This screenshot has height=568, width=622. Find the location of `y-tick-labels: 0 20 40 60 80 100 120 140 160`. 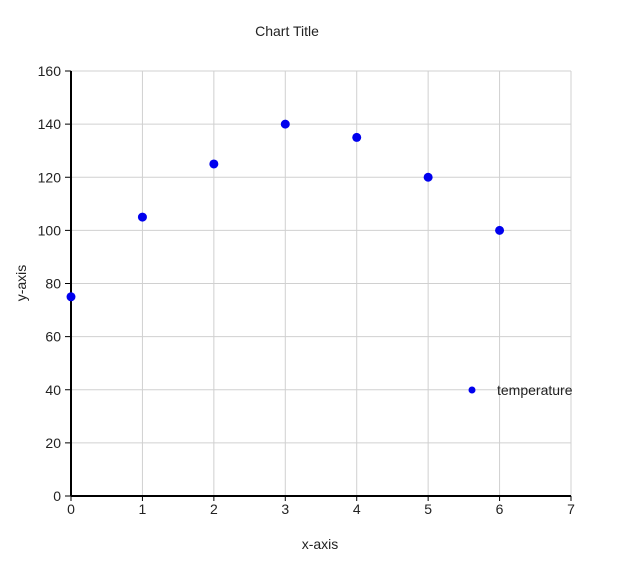

y-tick-labels: 0 20 40 60 80 100 120 140 160 is located at coordinates (50, 283).